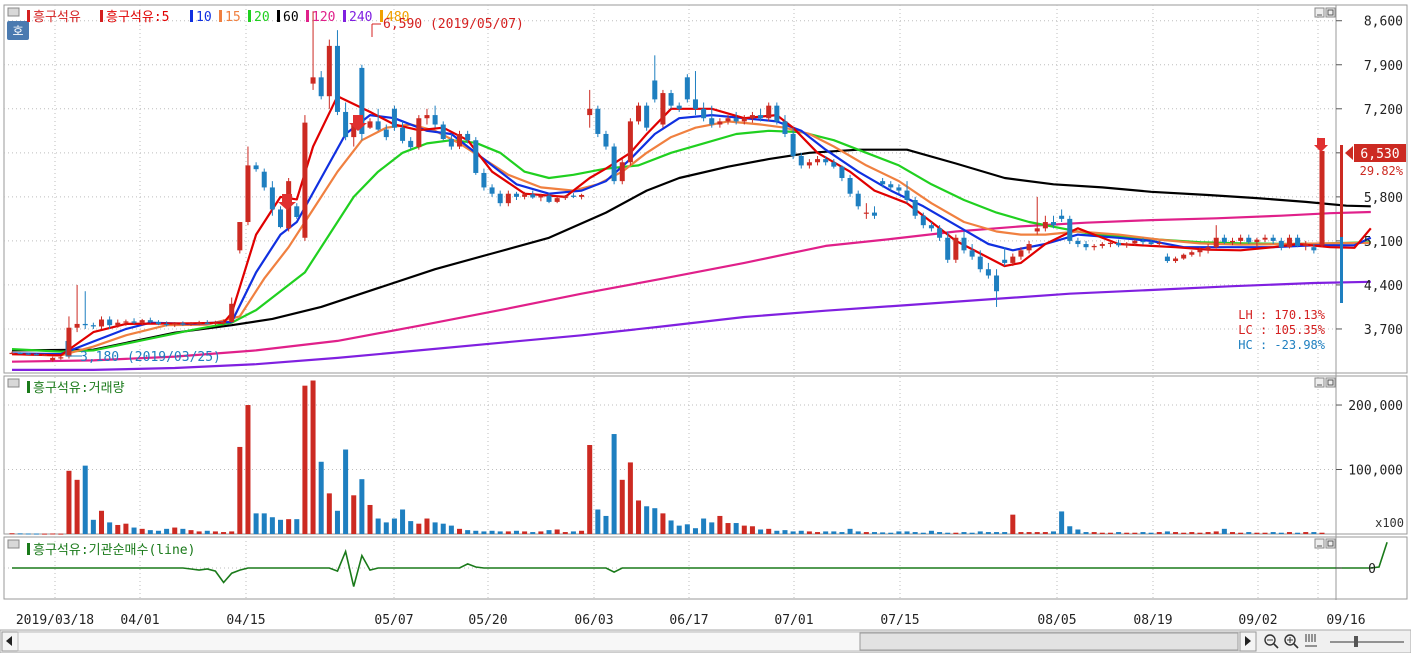 This screenshot has height=653, width=1411. What do you see at coordinates (1049, 641) in the screenshot?
I see `scrollbar-thumb` at bounding box center [1049, 641].